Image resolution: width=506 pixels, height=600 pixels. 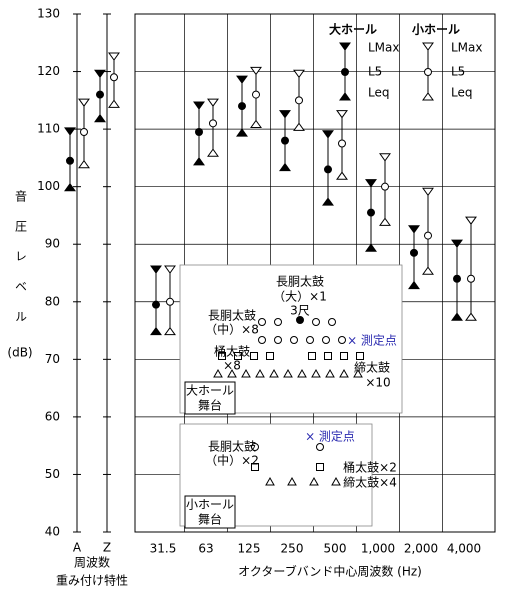 I want to click on annotation: × 測定点, so click(x=330, y=436).